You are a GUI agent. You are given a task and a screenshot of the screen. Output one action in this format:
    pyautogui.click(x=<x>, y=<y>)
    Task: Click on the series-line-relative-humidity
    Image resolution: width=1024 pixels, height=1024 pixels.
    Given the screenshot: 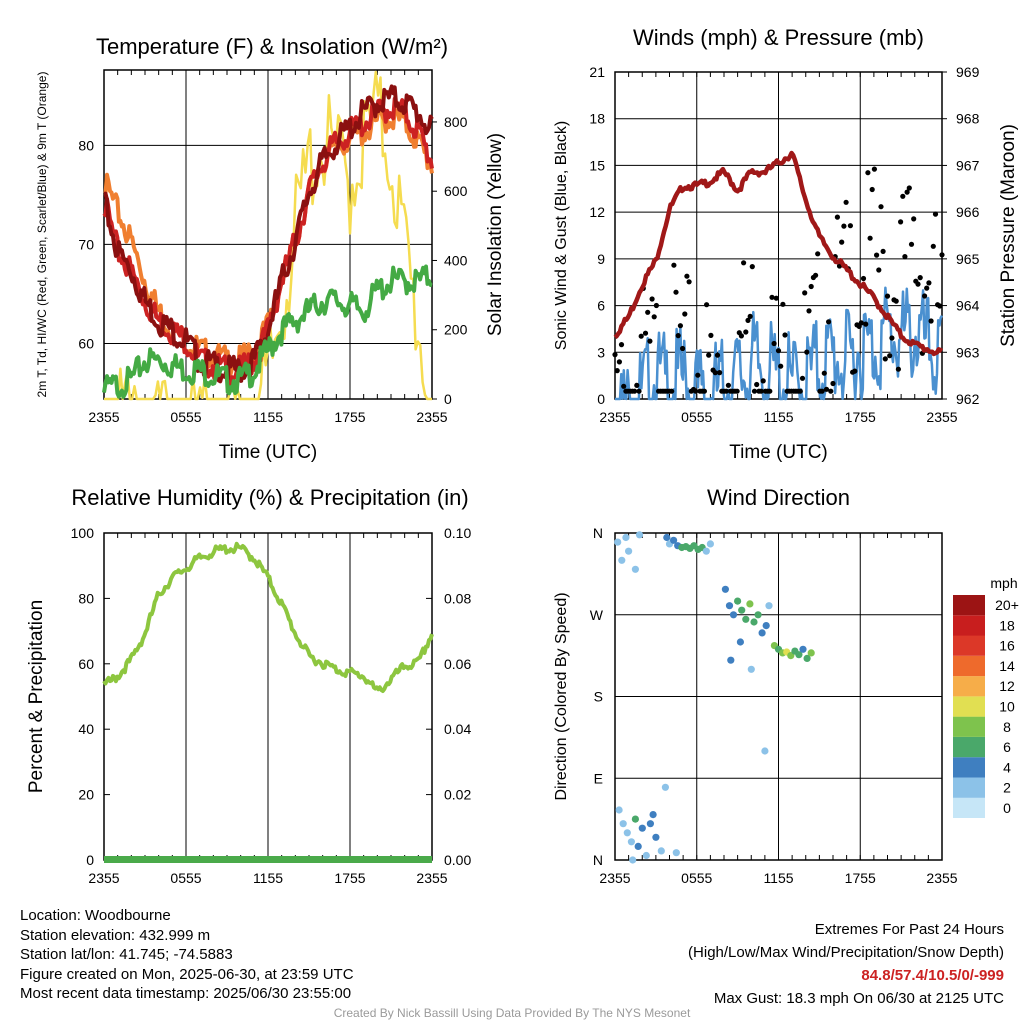 What is the action you would take?
    pyautogui.click(x=268, y=617)
    